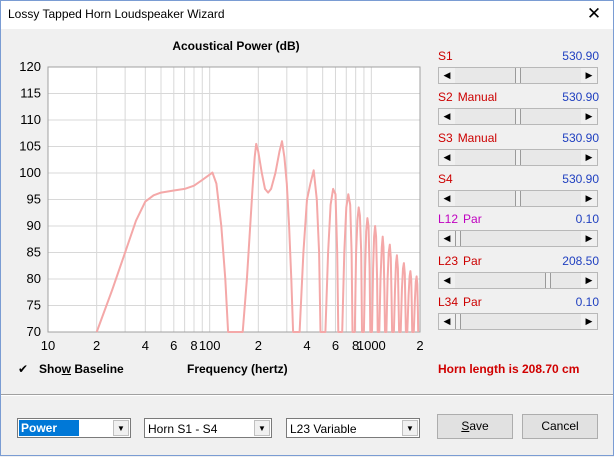  I want to click on param-slider-s3: ◀ ▶, so click(518, 157).